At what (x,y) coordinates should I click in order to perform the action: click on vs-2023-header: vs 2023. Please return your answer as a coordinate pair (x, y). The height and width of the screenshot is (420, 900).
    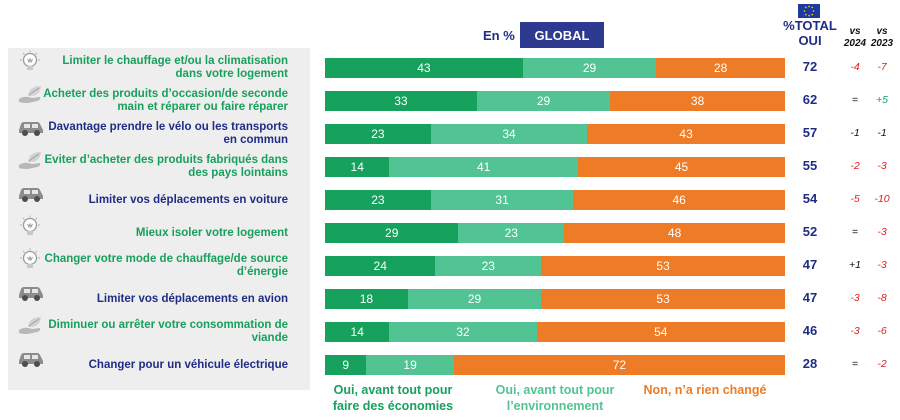
    Looking at the image, I should click on (882, 38).